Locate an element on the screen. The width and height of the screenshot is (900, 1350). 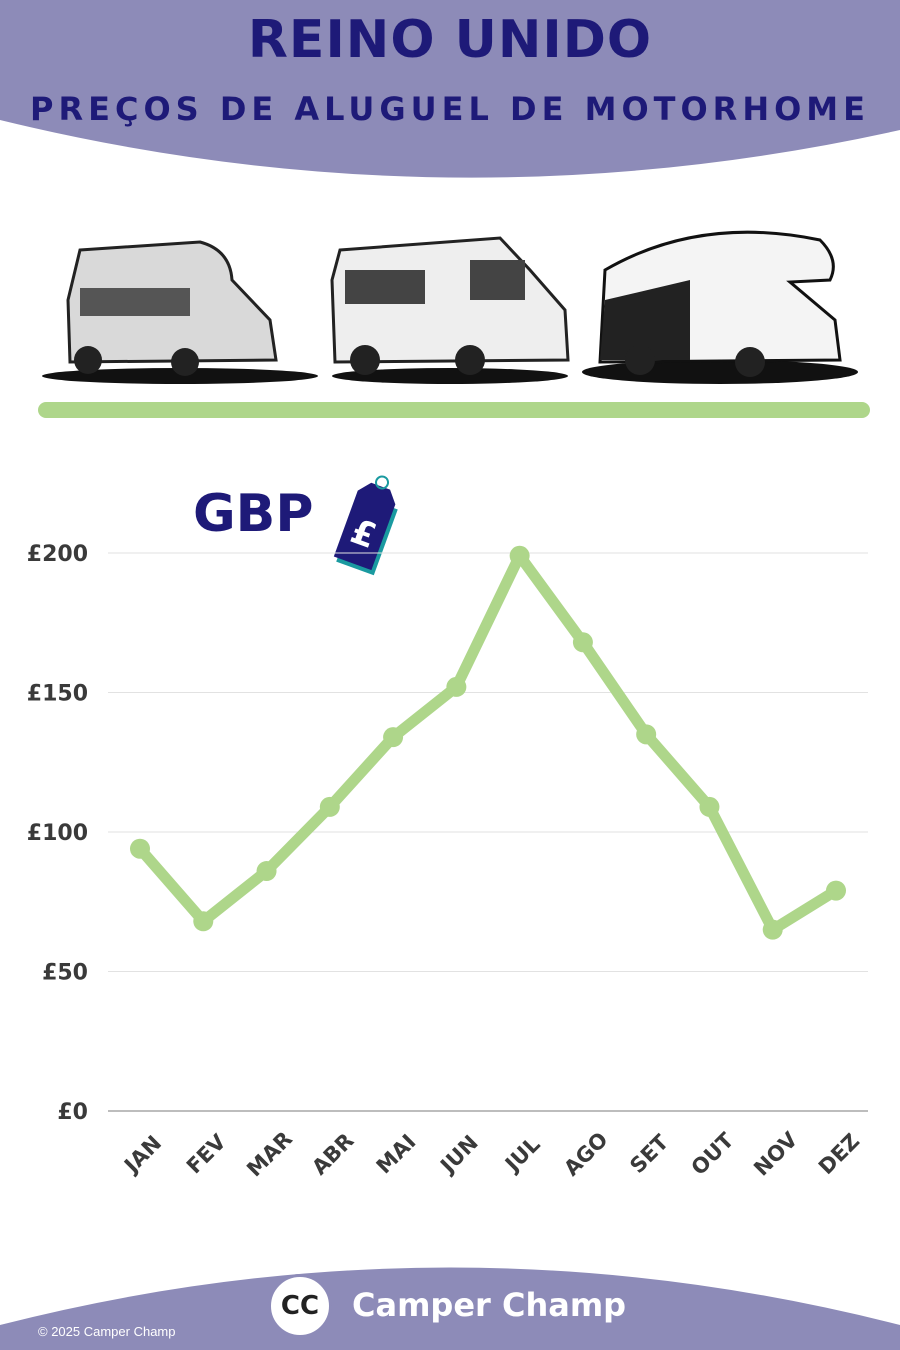
x-tick-label: SET is located at coordinates (649, 1154).